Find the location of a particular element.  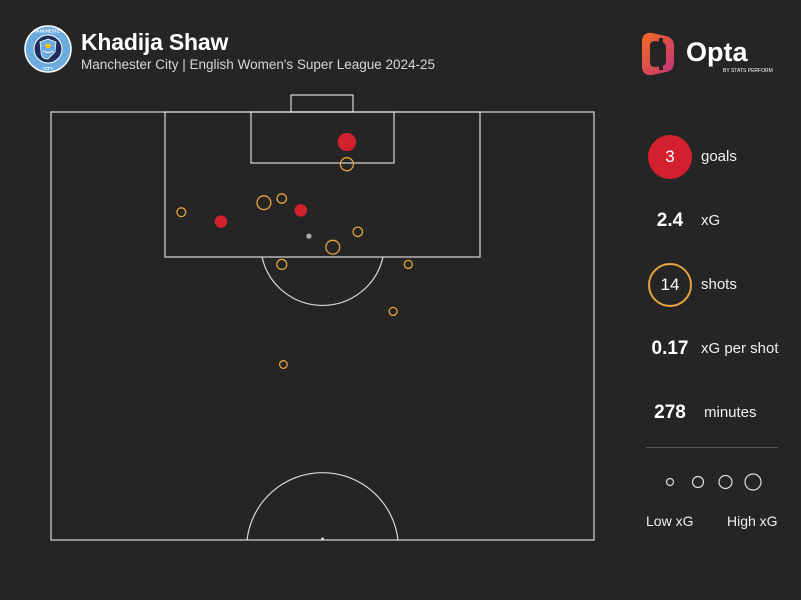

penalty-arc is located at coordinates (322, 281).